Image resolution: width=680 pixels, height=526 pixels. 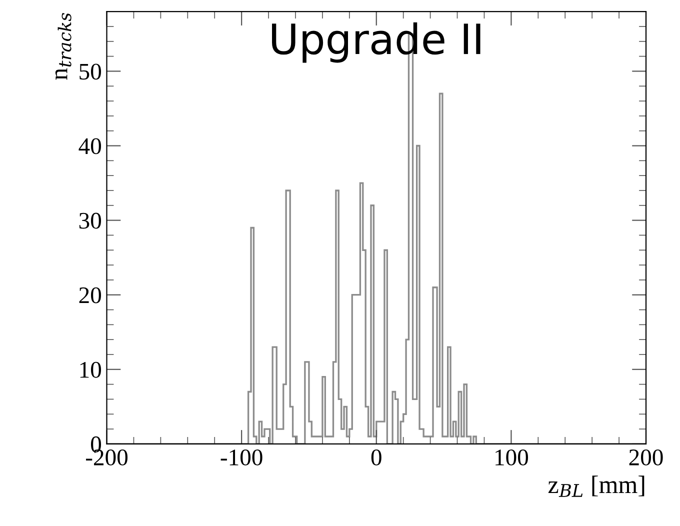 What do you see at coordinates (90, 72) in the screenshot?
I see `y-tick-label: 50` at bounding box center [90, 72].